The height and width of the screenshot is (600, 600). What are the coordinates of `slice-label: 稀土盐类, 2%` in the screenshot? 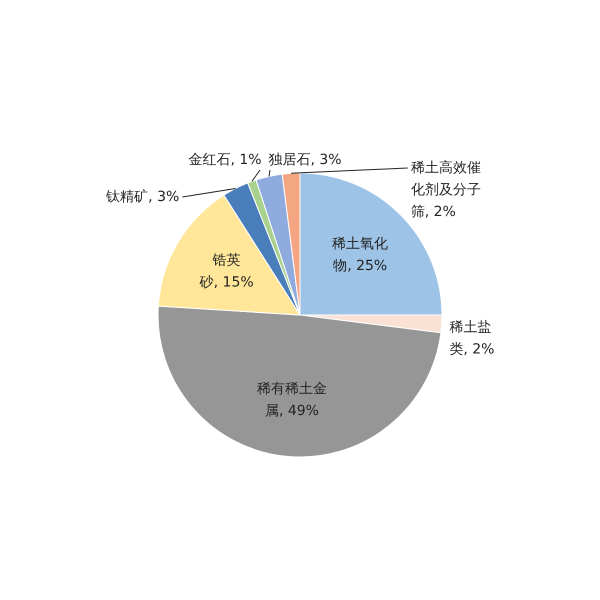 It's located at (472, 338).